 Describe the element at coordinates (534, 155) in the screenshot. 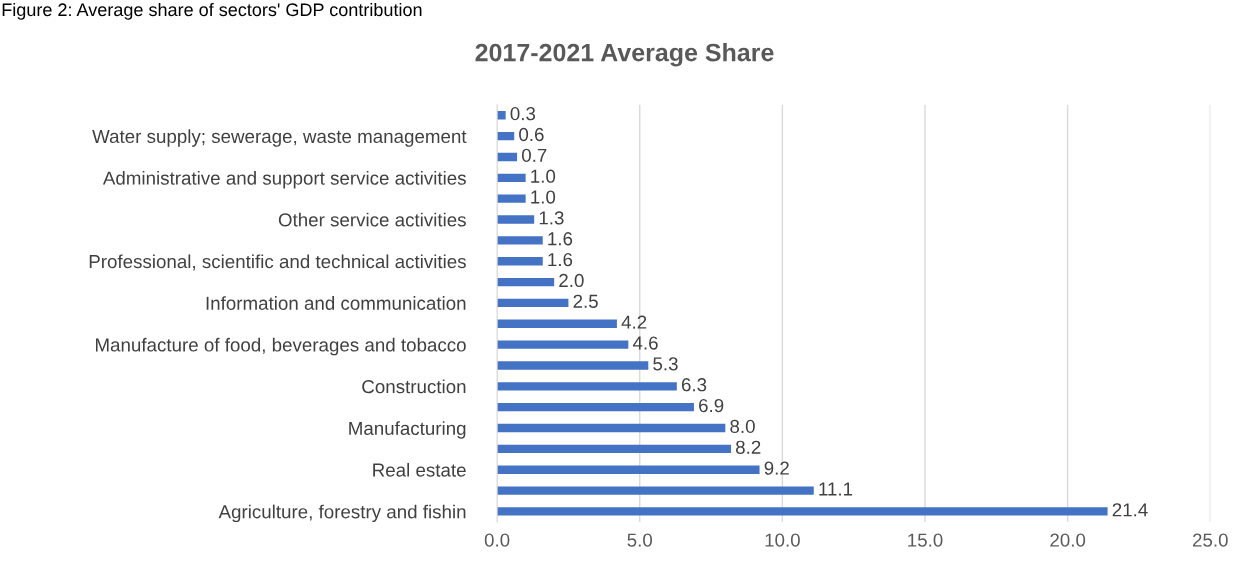

I see `data-label: 0.7` at that location.